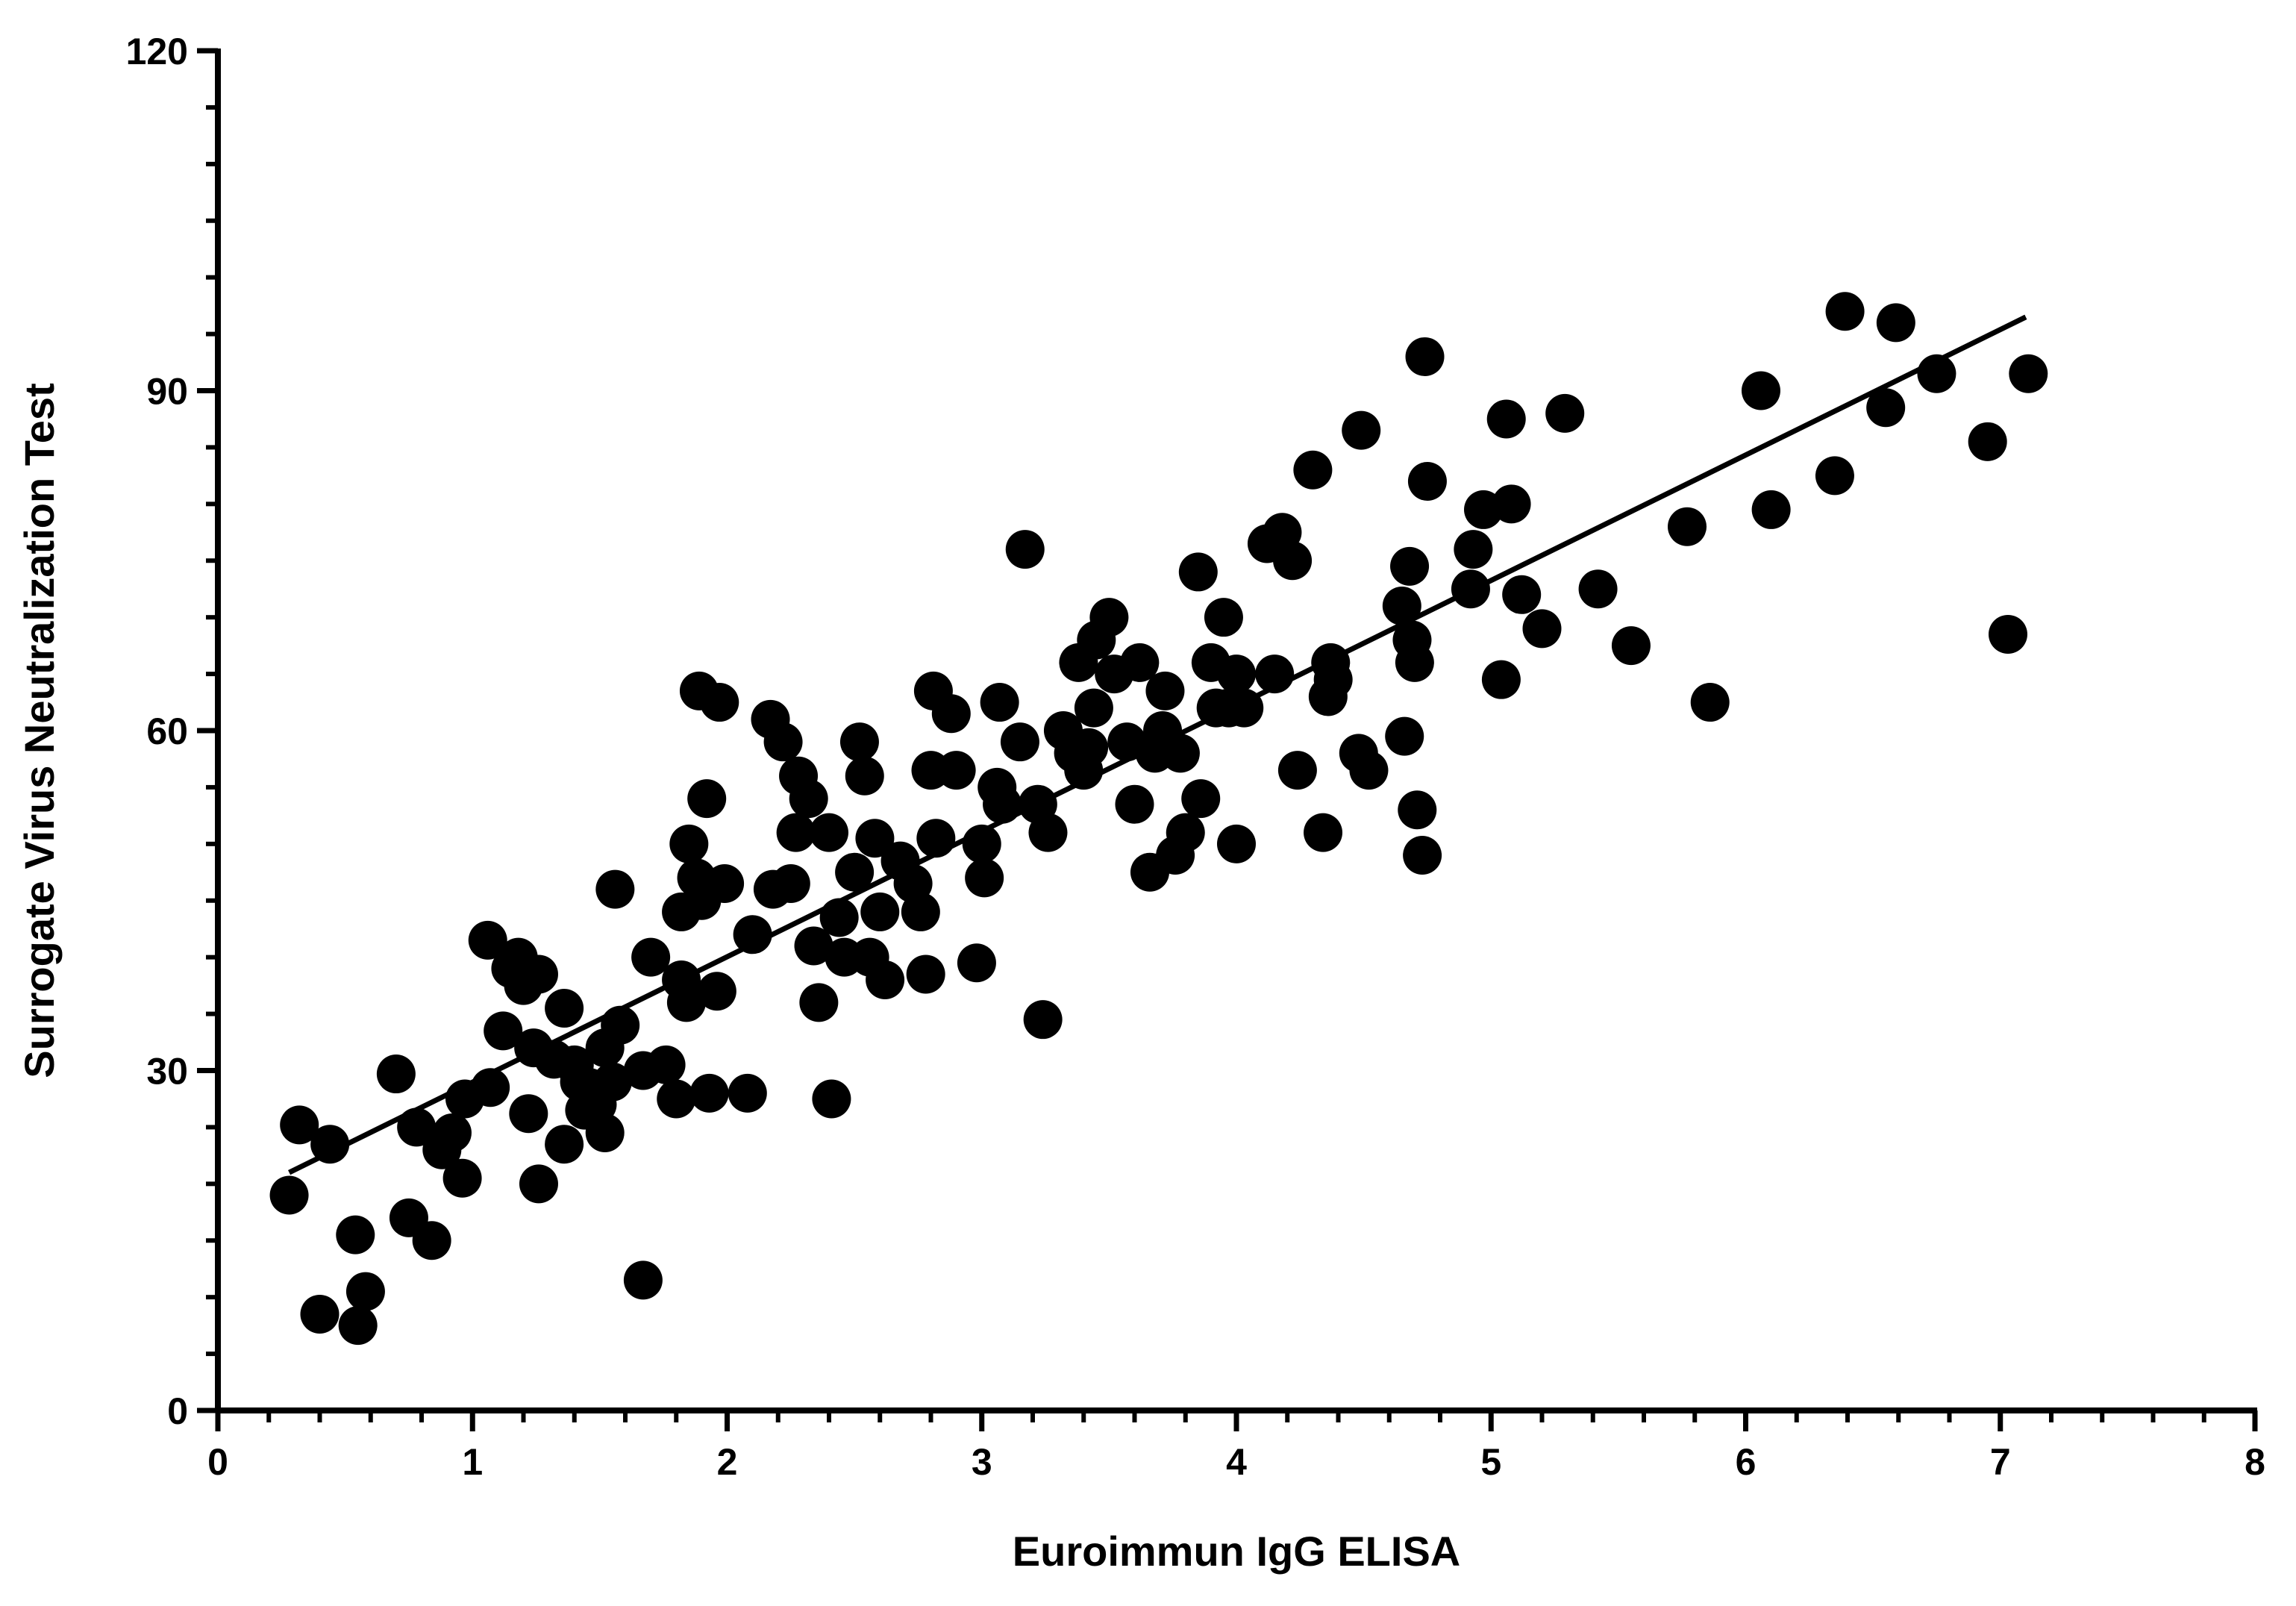  Describe the element at coordinates (728, 1462) in the screenshot. I see `x-tick-label: 2` at that location.